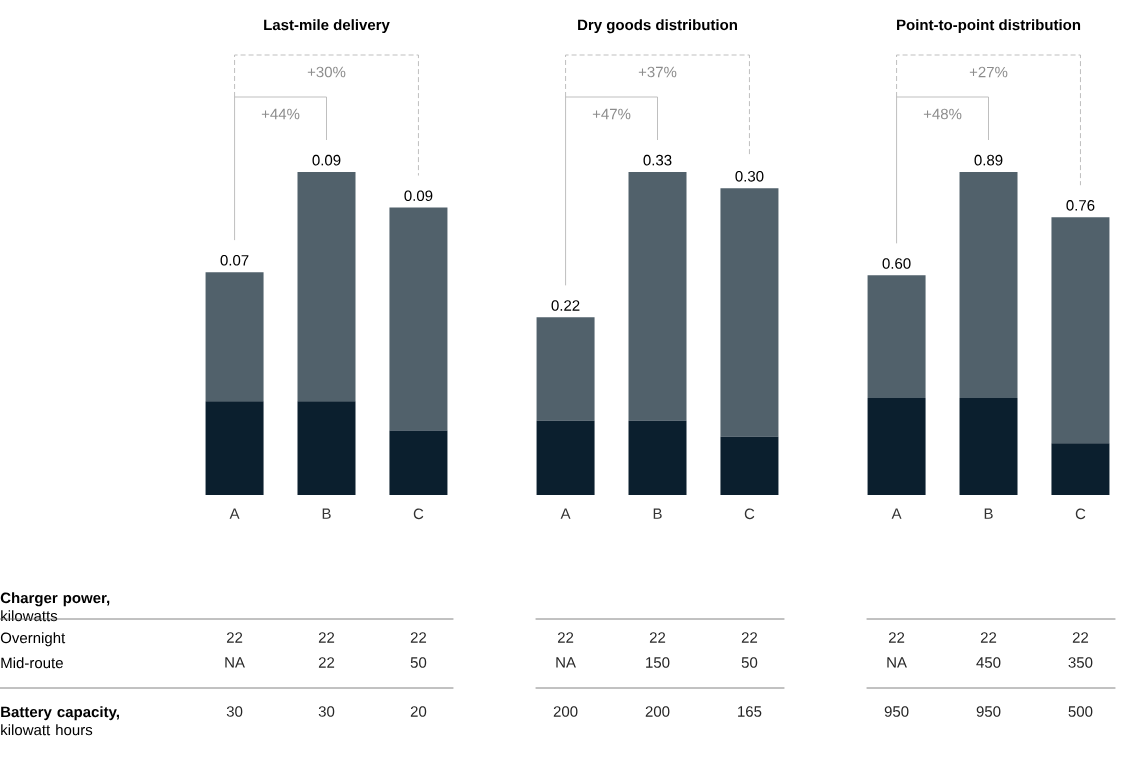  I want to click on data-label: 150, so click(658, 662).